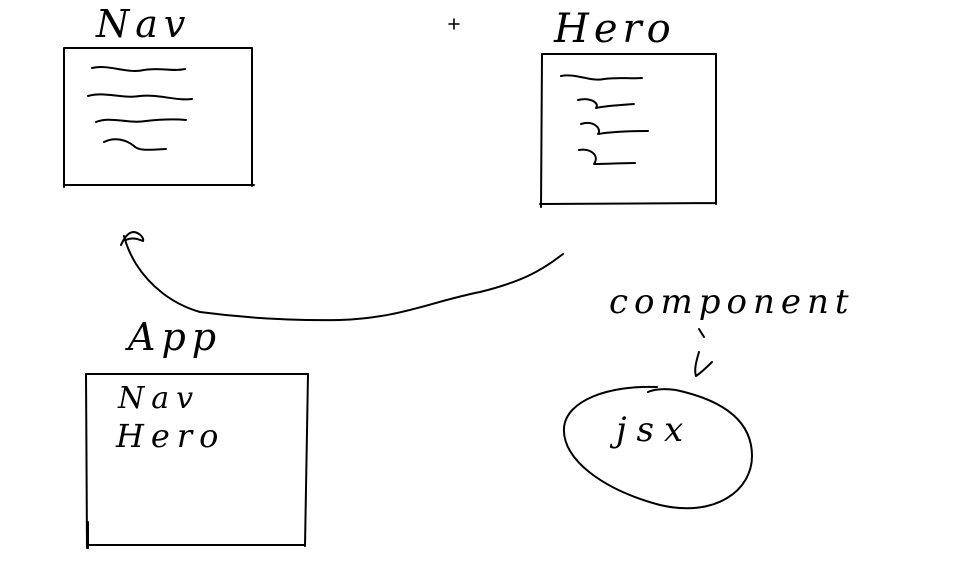  Describe the element at coordinates (144, 24) in the screenshot. I see `nav-box-title: Nav` at that location.